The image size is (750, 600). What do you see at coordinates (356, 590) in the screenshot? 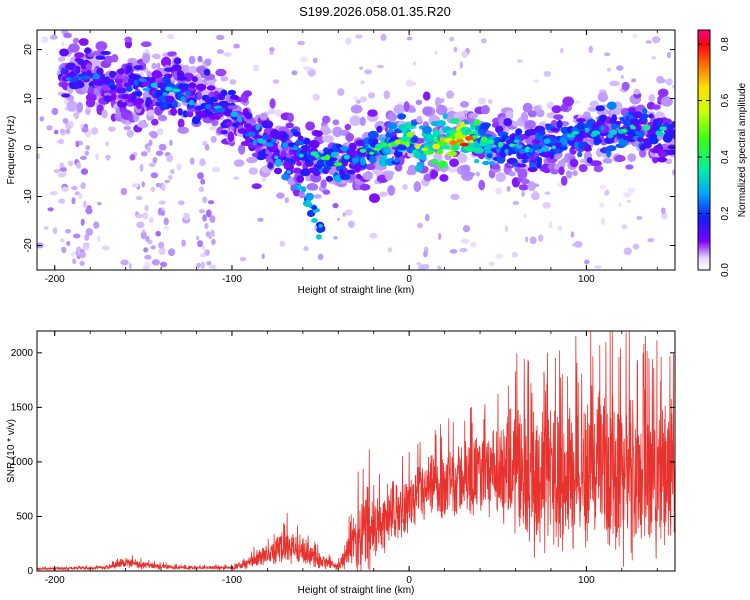
I see `snr-x-label: Height of straight line (km)` at bounding box center [356, 590].